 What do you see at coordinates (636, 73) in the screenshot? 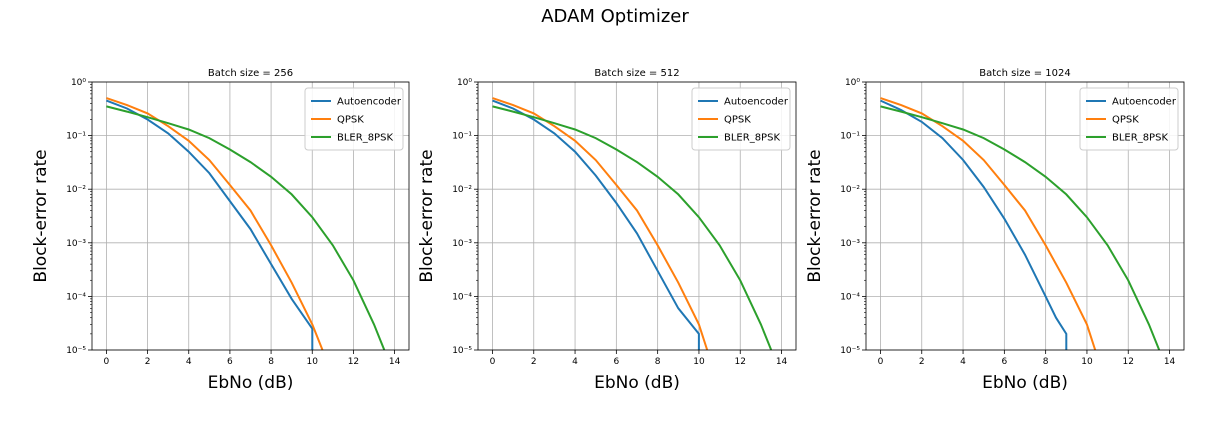
I see `subplot-title: Batch size = 512` at bounding box center [636, 73].